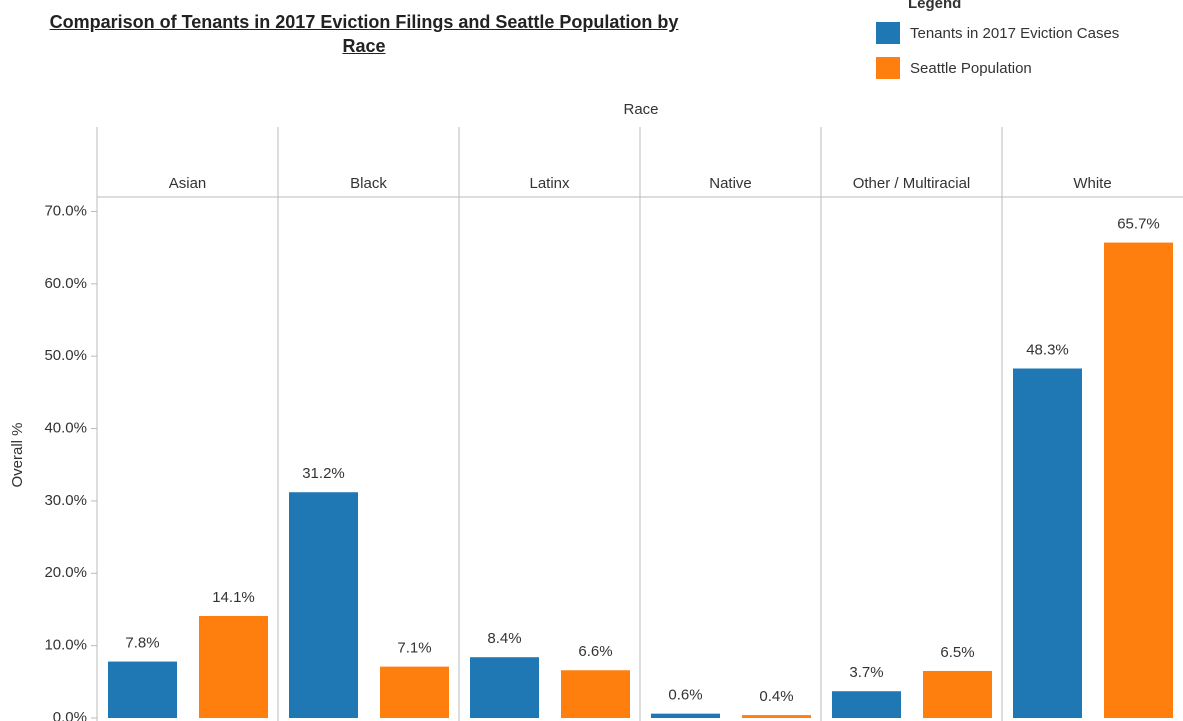 The image size is (1183, 721). I want to click on legend-title: Legend, so click(934, 6).